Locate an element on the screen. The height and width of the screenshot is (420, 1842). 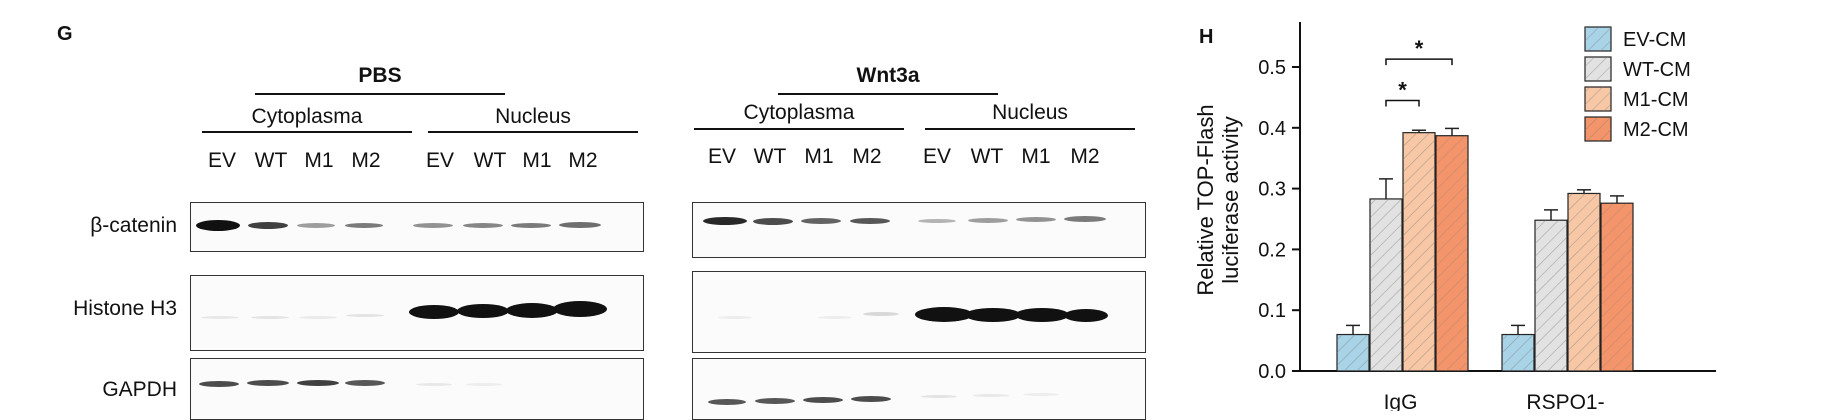
row-label-histone-h3: Histone H3 is located at coordinates (125, 308).